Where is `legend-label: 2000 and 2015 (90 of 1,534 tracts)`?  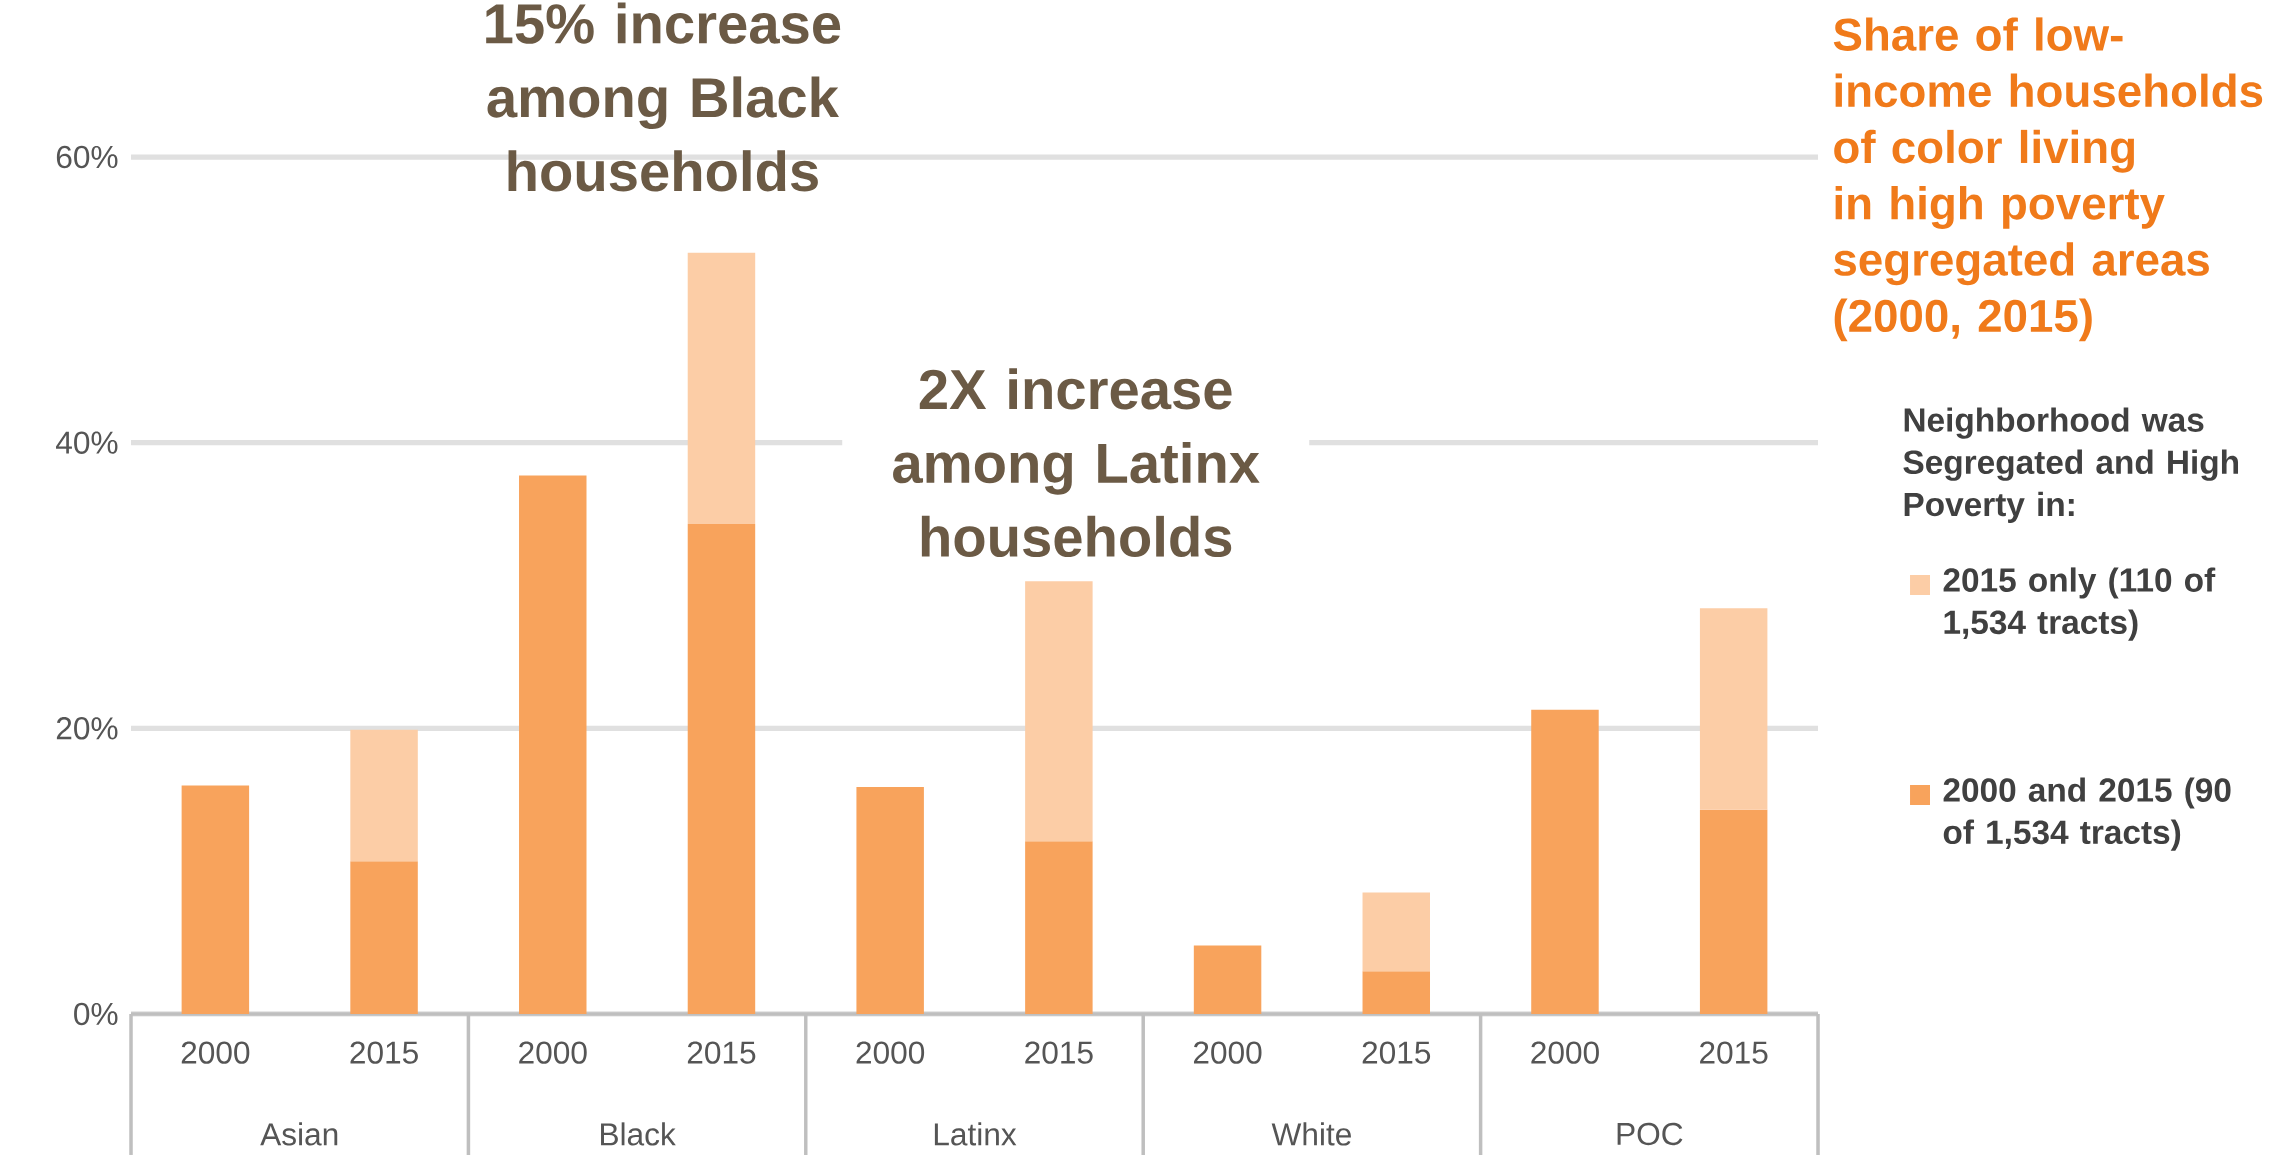 legend-label: 2000 and 2015 (90 of 1,534 tracts) is located at coordinates (2087, 814).